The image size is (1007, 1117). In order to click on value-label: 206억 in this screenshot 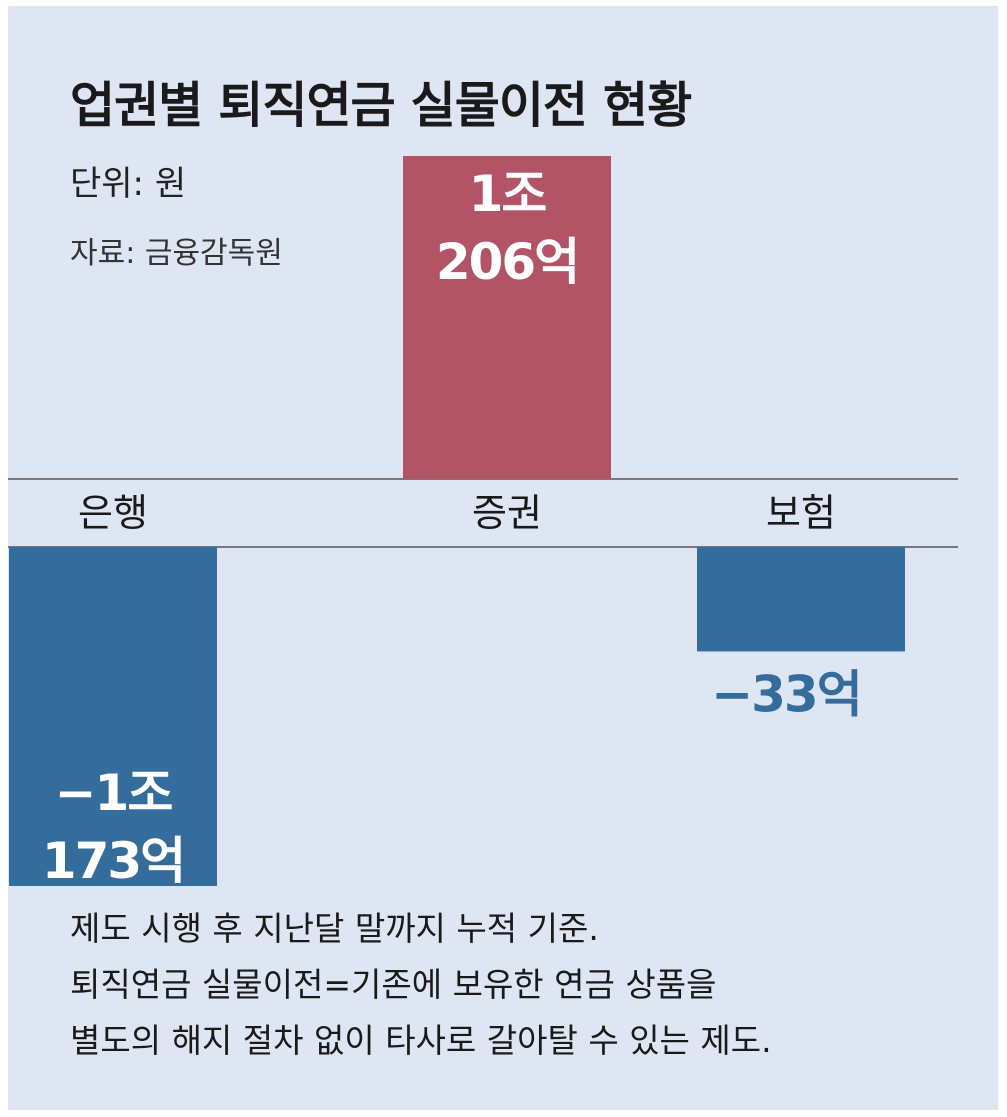, I will do `click(507, 262)`.